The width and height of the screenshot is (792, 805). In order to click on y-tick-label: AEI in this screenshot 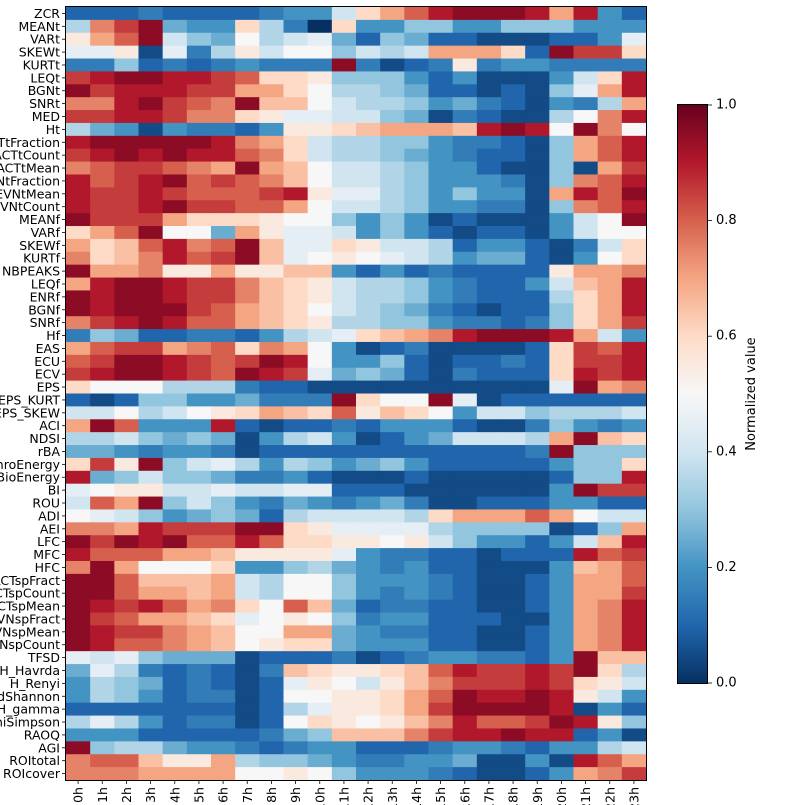, I will do `click(50, 528)`.